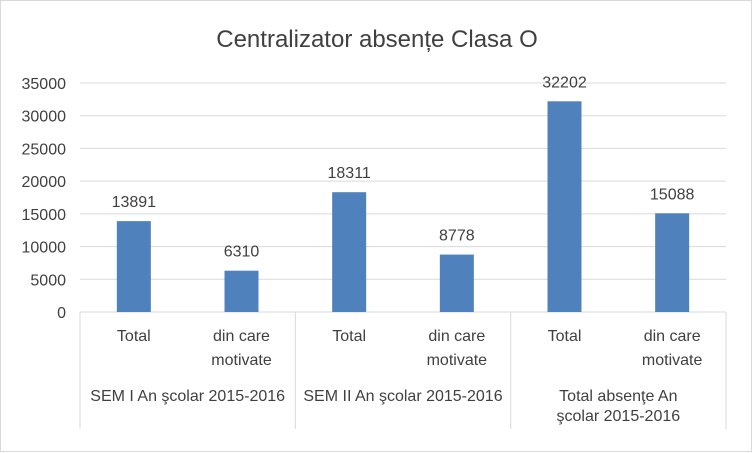 Image resolution: width=752 pixels, height=453 pixels. Describe the element at coordinates (457, 236) in the screenshot. I see `data-label: 8778` at that location.